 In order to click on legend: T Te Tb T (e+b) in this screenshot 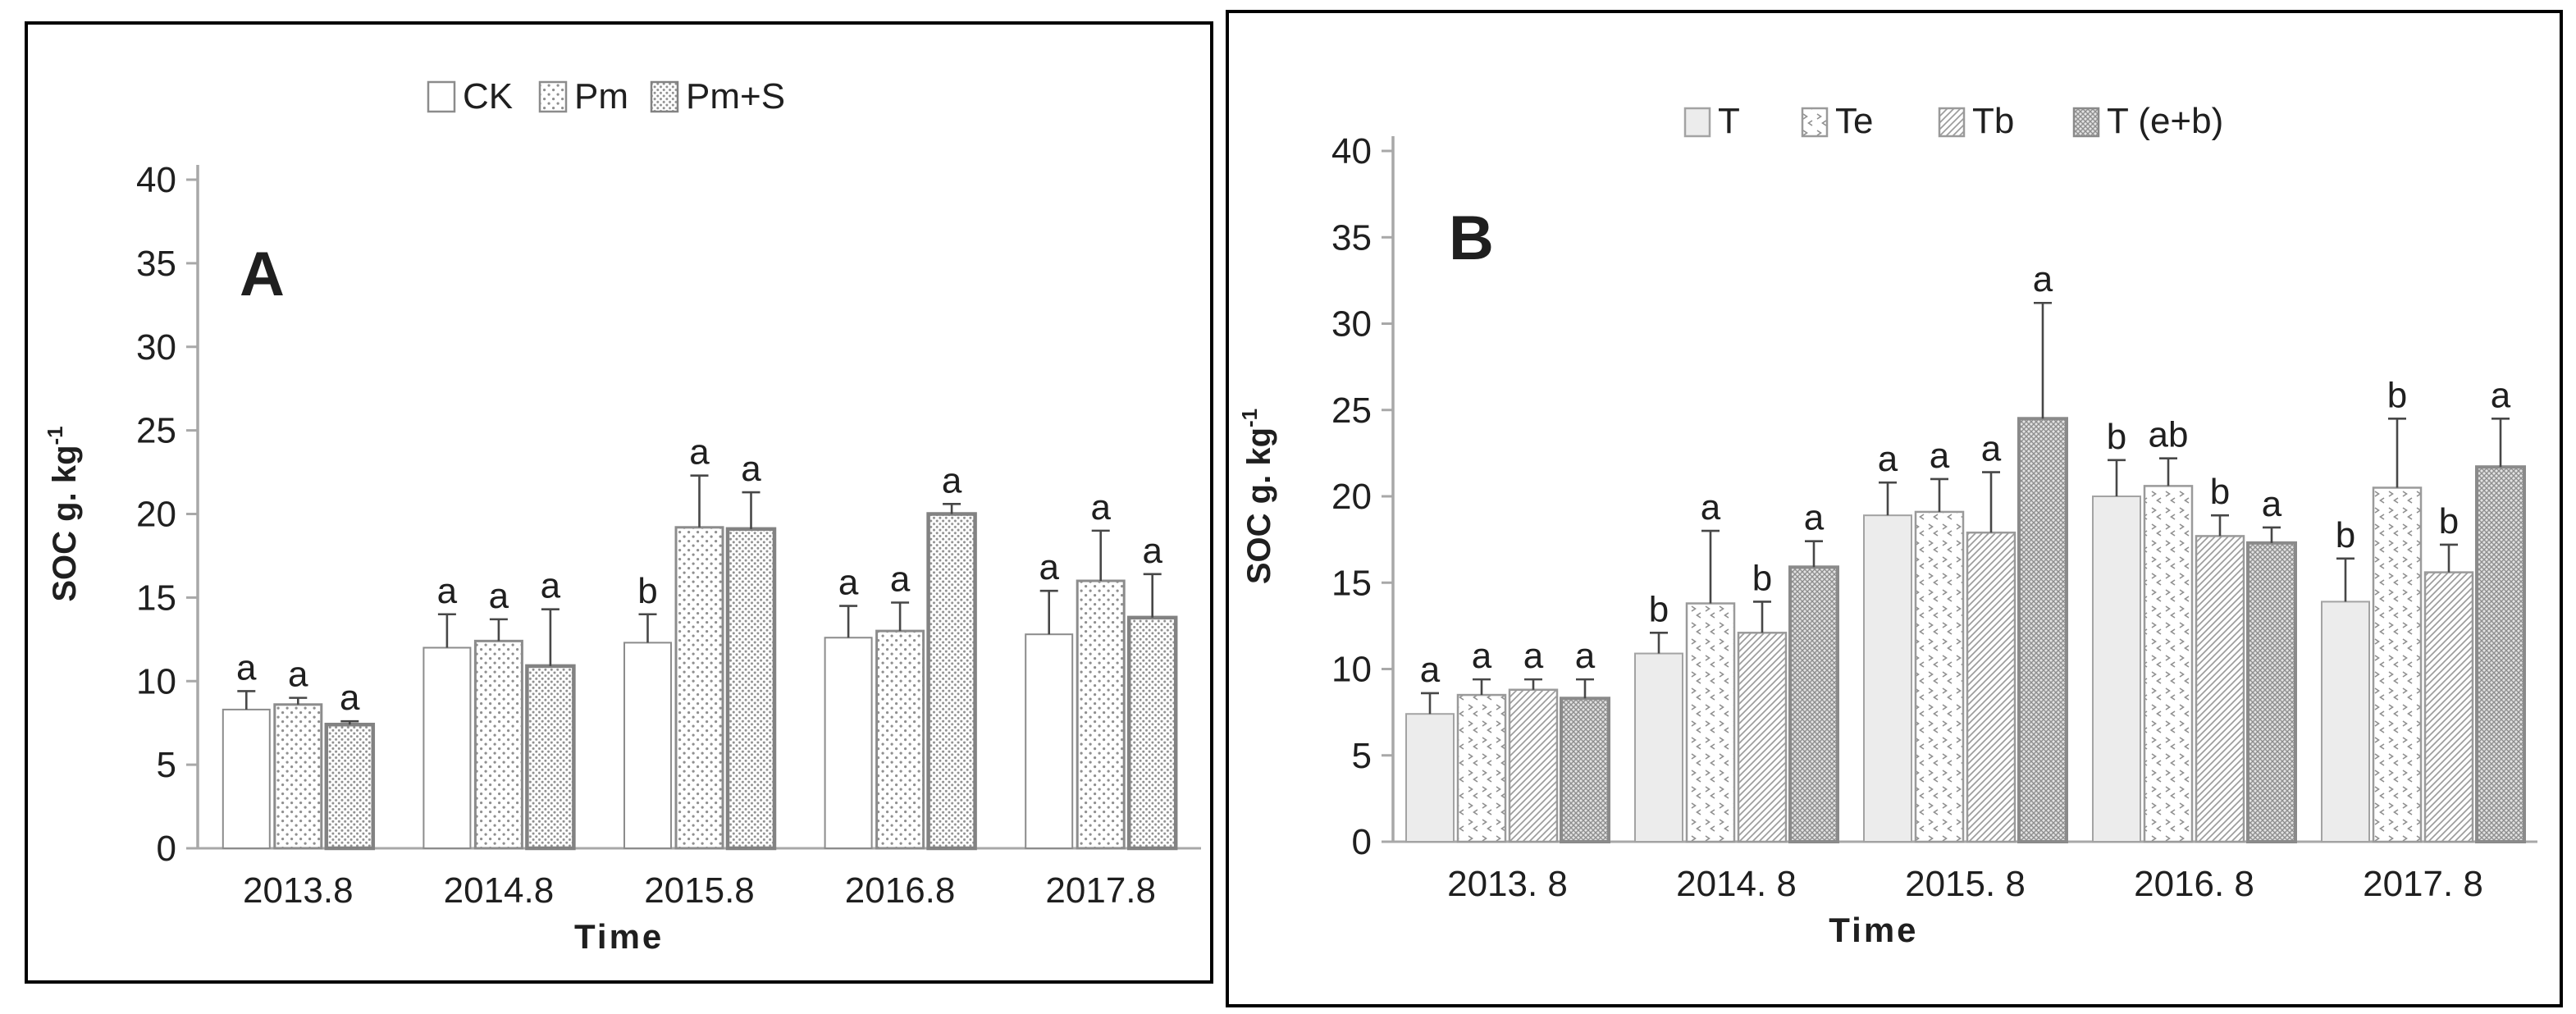, I will do `click(1953, 121)`.